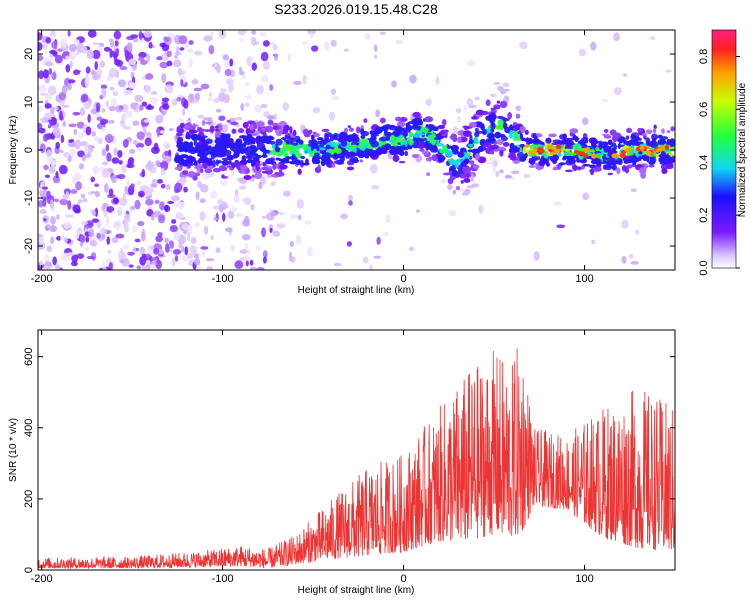 The image size is (750, 600). What do you see at coordinates (29, 570) in the screenshot?
I see `y-tick-label: 0` at bounding box center [29, 570].